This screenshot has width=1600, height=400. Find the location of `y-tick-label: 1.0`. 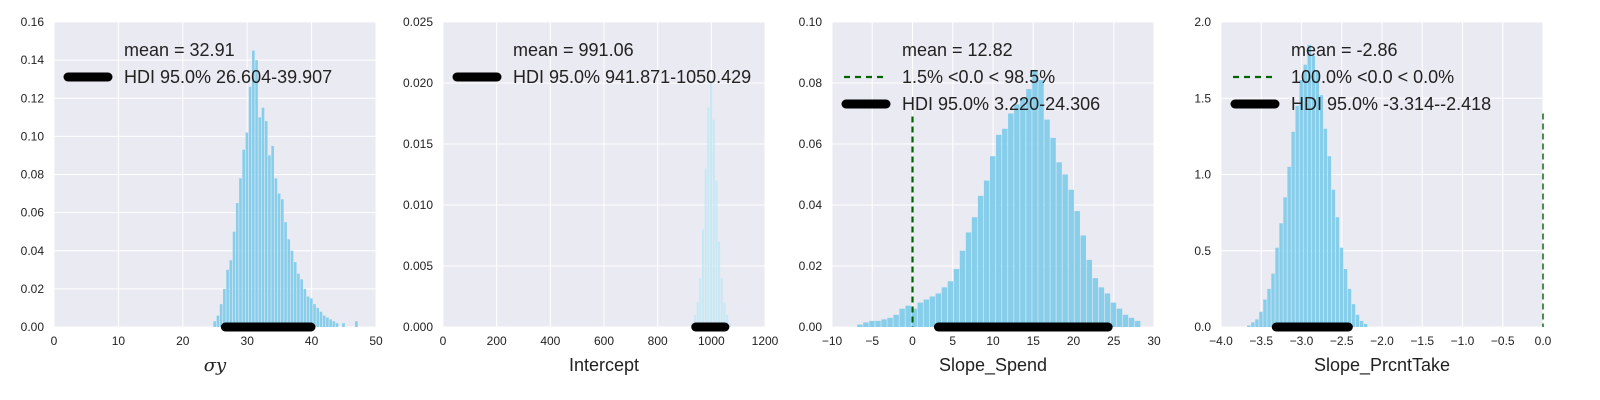

y-tick-label: 1.0 is located at coordinates (1202, 175).